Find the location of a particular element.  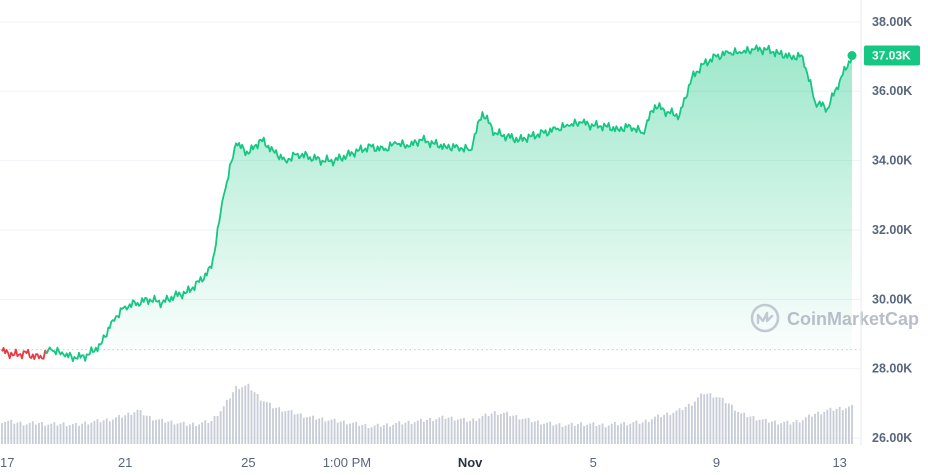

watermark: CoinMarketCap is located at coordinates (834, 318).